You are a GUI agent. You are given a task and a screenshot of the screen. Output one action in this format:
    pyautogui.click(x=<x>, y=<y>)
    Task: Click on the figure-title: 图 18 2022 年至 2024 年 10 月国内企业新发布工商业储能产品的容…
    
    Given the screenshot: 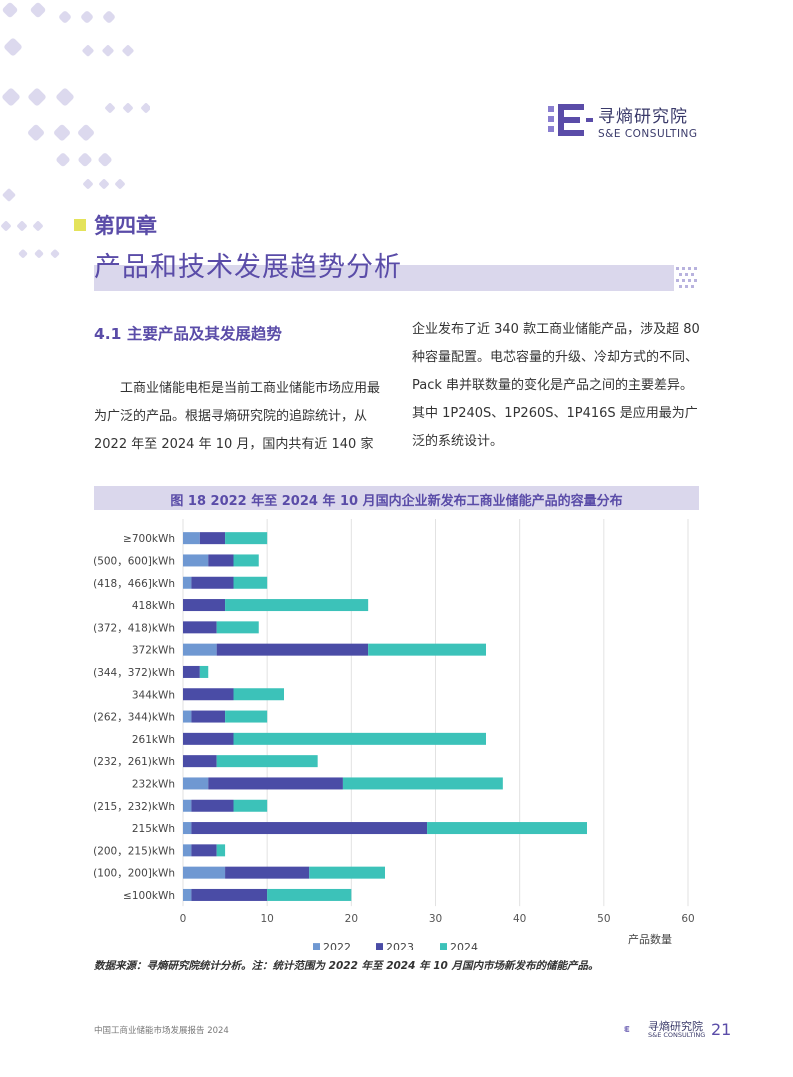 What is the action you would take?
    pyautogui.click(x=396, y=501)
    